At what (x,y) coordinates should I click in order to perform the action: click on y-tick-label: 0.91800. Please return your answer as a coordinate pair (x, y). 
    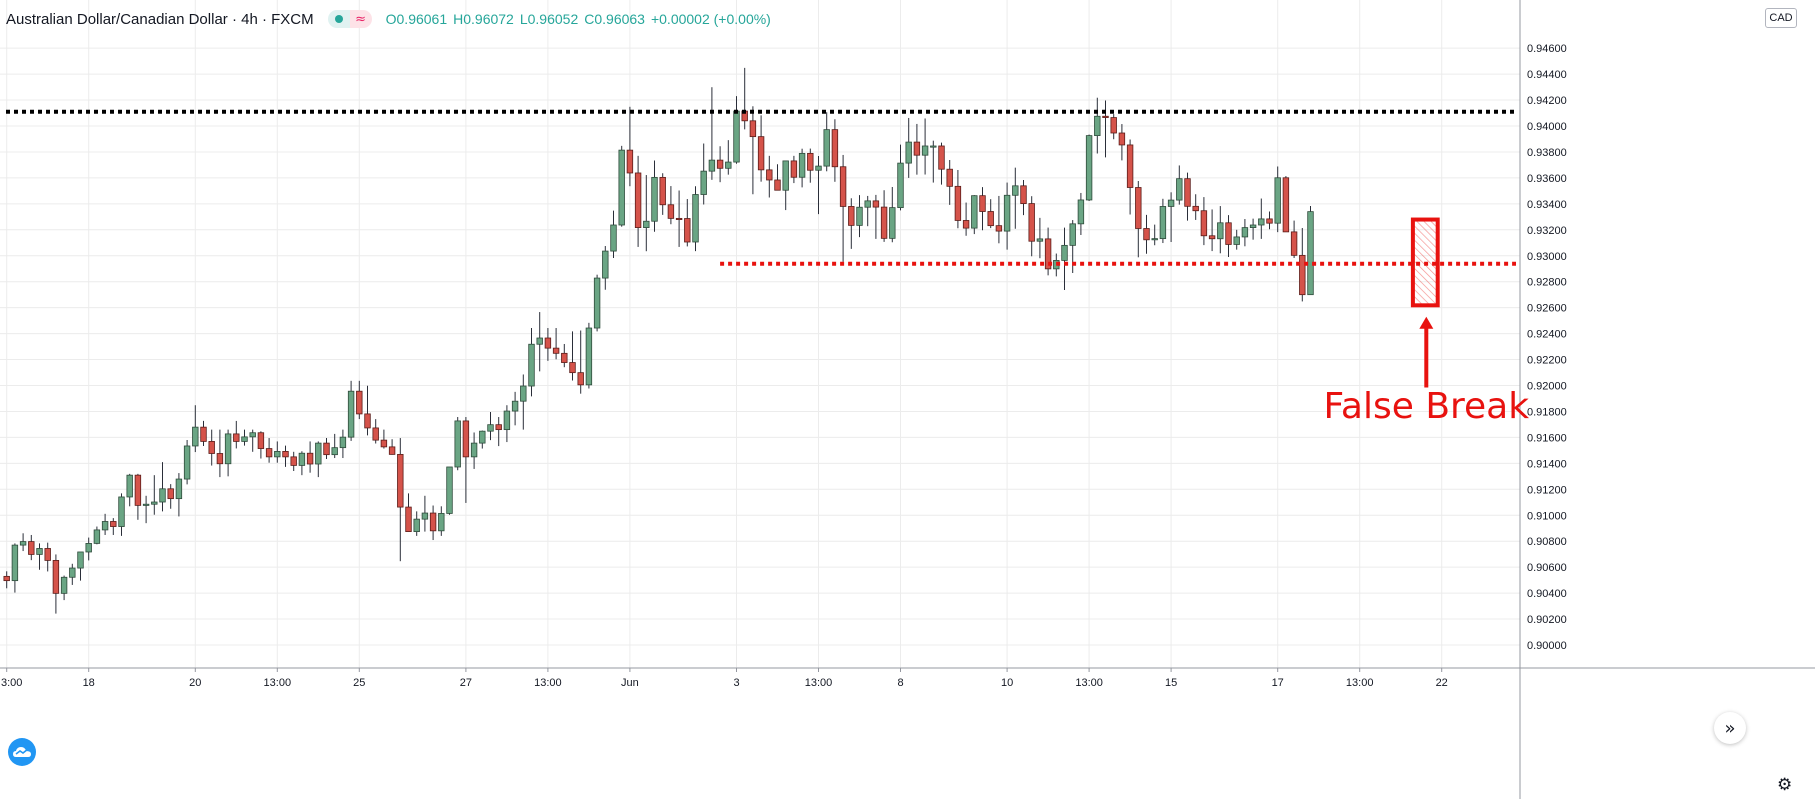
    Looking at the image, I should click on (1547, 412).